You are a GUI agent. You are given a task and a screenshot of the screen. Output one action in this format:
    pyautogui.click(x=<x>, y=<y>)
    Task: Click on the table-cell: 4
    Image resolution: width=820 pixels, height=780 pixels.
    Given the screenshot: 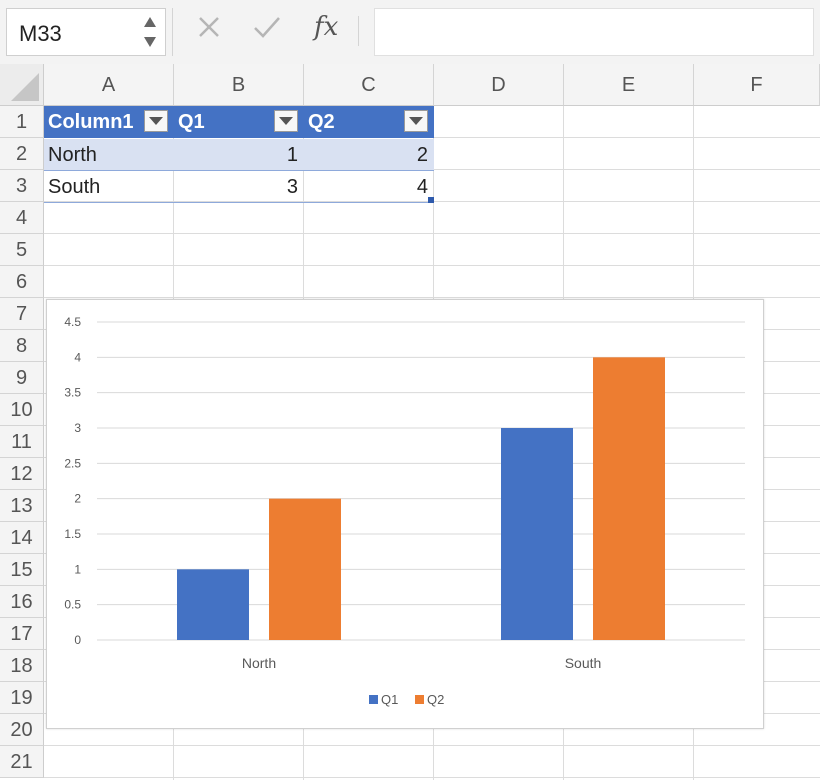 What is the action you would take?
    pyautogui.click(x=369, y=187)
    